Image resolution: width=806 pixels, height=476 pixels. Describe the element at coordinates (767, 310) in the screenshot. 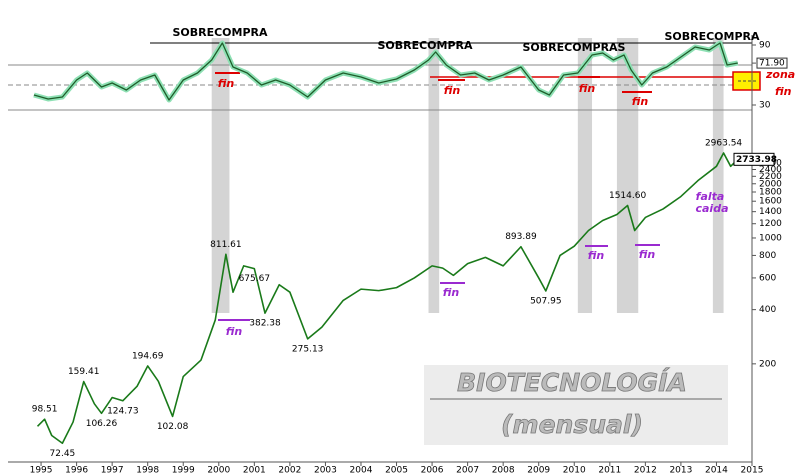

I see `y-tick-label: 400` at that location.